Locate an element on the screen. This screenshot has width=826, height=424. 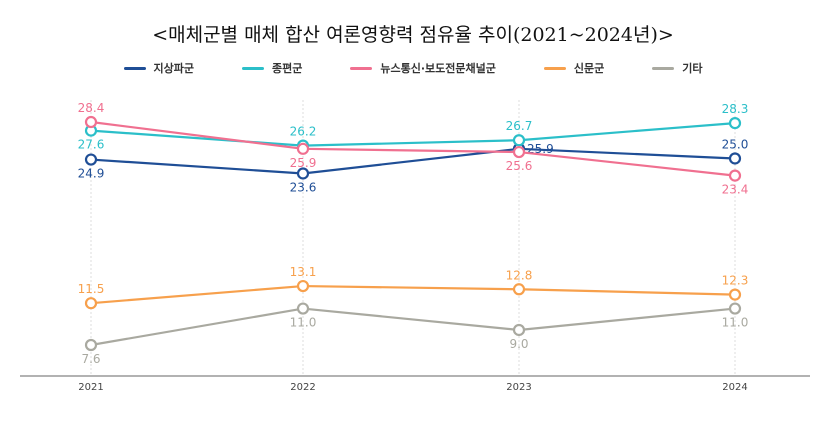
data-label: 28.4 is located at coordinates (91, 108).